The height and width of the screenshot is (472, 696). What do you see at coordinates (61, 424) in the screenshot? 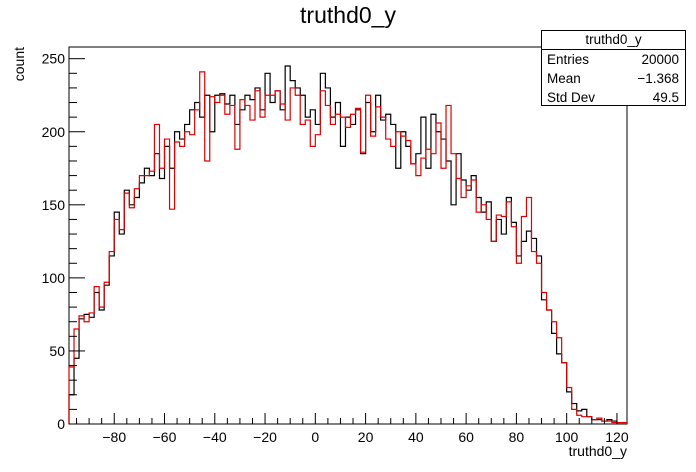
I see `y-tick-label: 0` at bounding box center [61, 424].